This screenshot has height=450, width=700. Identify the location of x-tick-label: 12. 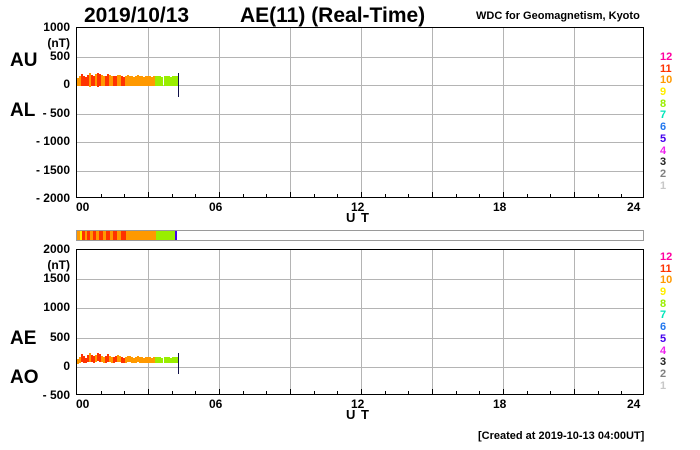
(358, 207).